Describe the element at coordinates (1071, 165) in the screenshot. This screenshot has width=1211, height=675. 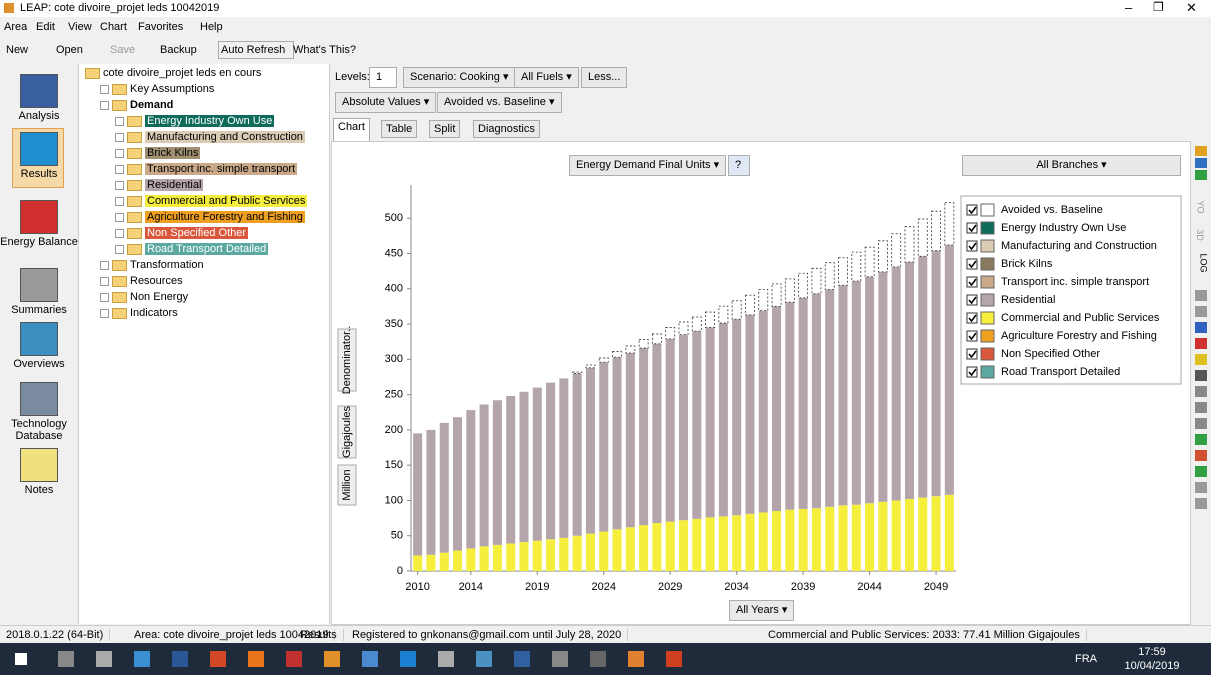
I see `branches-dropdown: All Branches` at that location.